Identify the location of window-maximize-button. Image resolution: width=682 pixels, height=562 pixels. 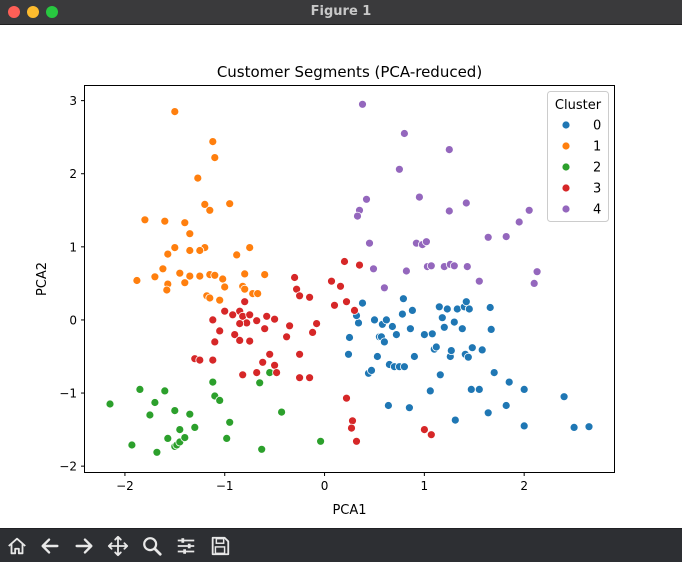
(52, 12).